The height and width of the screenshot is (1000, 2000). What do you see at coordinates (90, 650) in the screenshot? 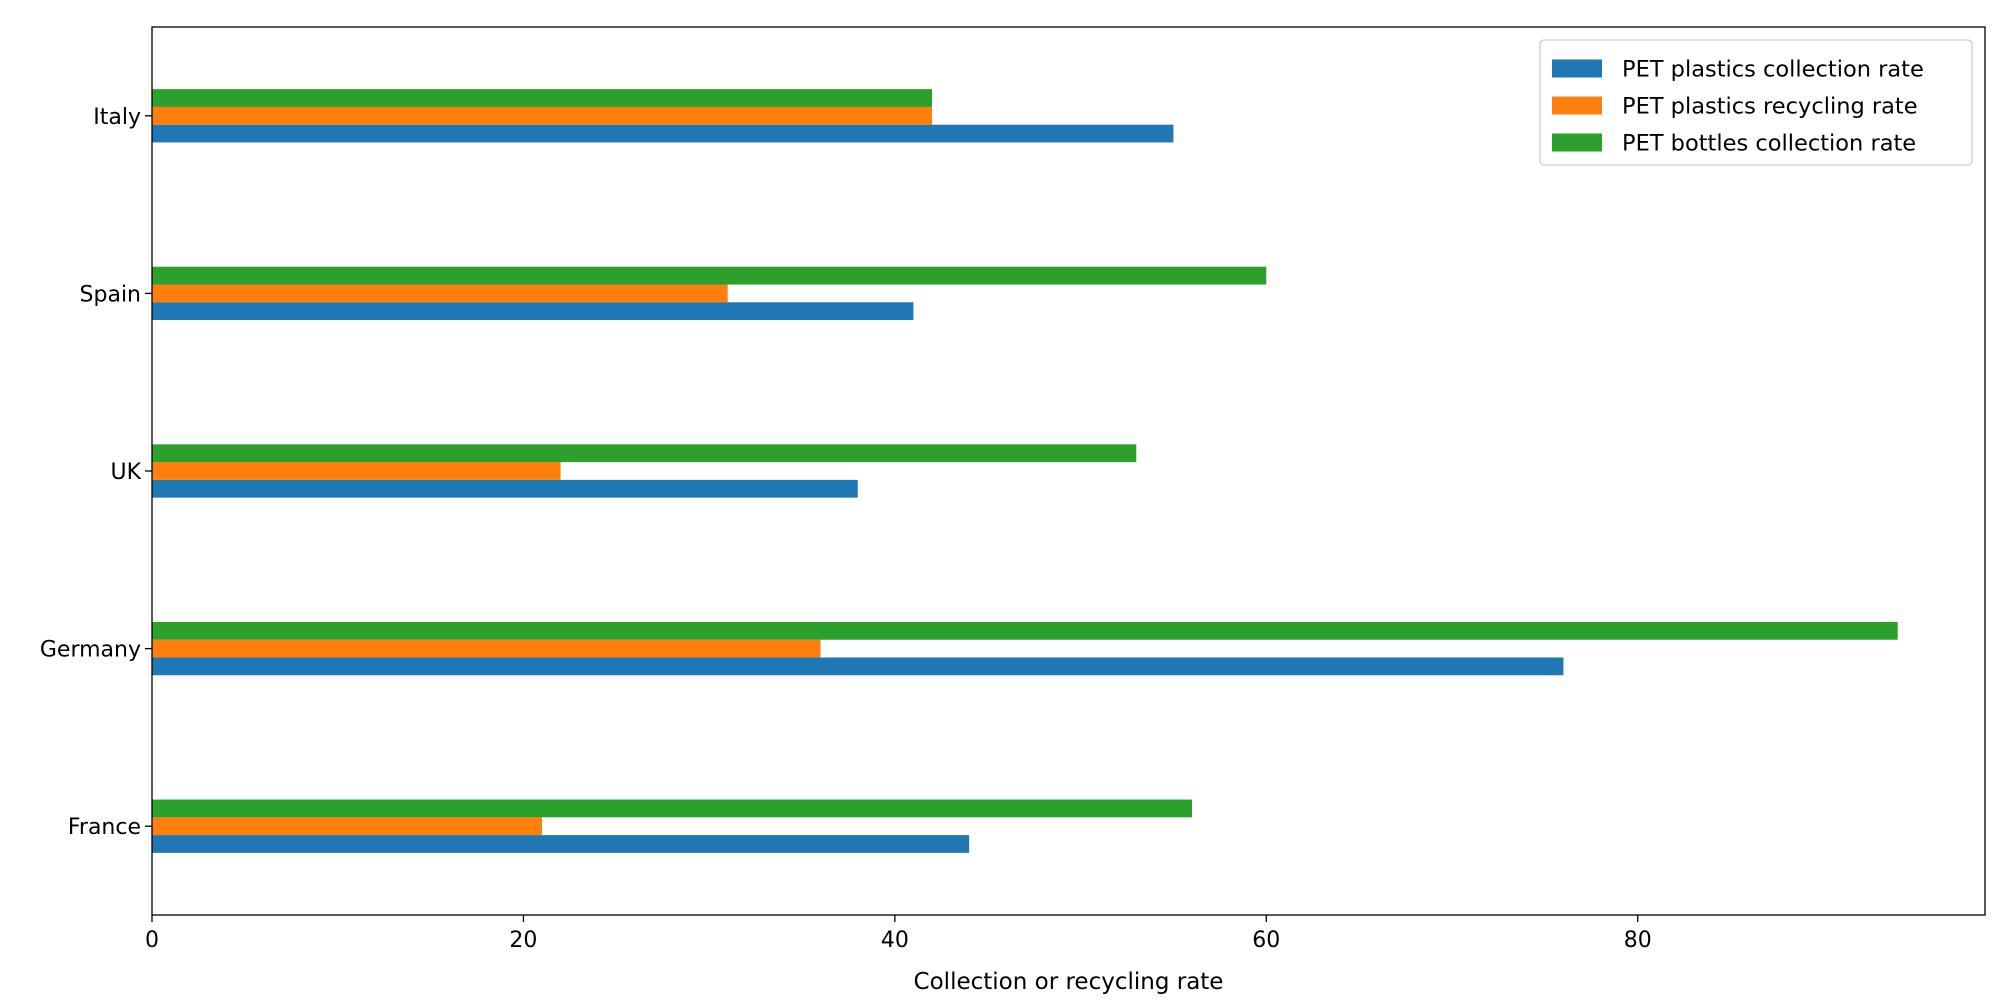
I see `y-tick-label: Germany` at bounding box center [90, 650].